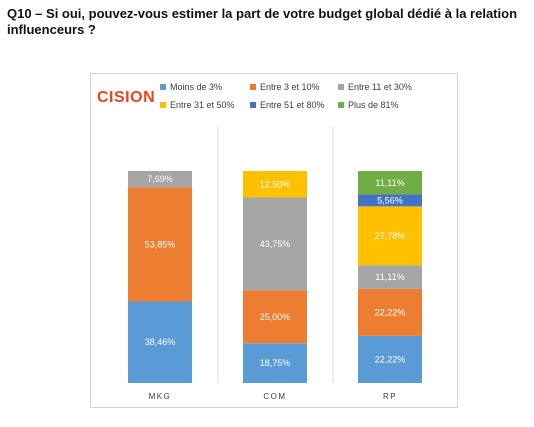 This screenshot has height=427, width=534. I want to click on legend-label: Moins de 3%, so click(196, 87).